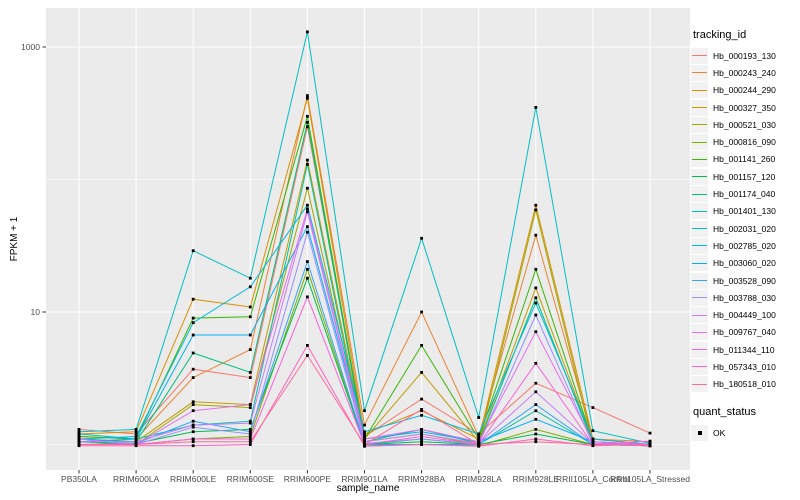  What do you see at coordinates (36, 312) in the screenshot?
I see `y-tick-label: 10` at bounding box center [36, 312].